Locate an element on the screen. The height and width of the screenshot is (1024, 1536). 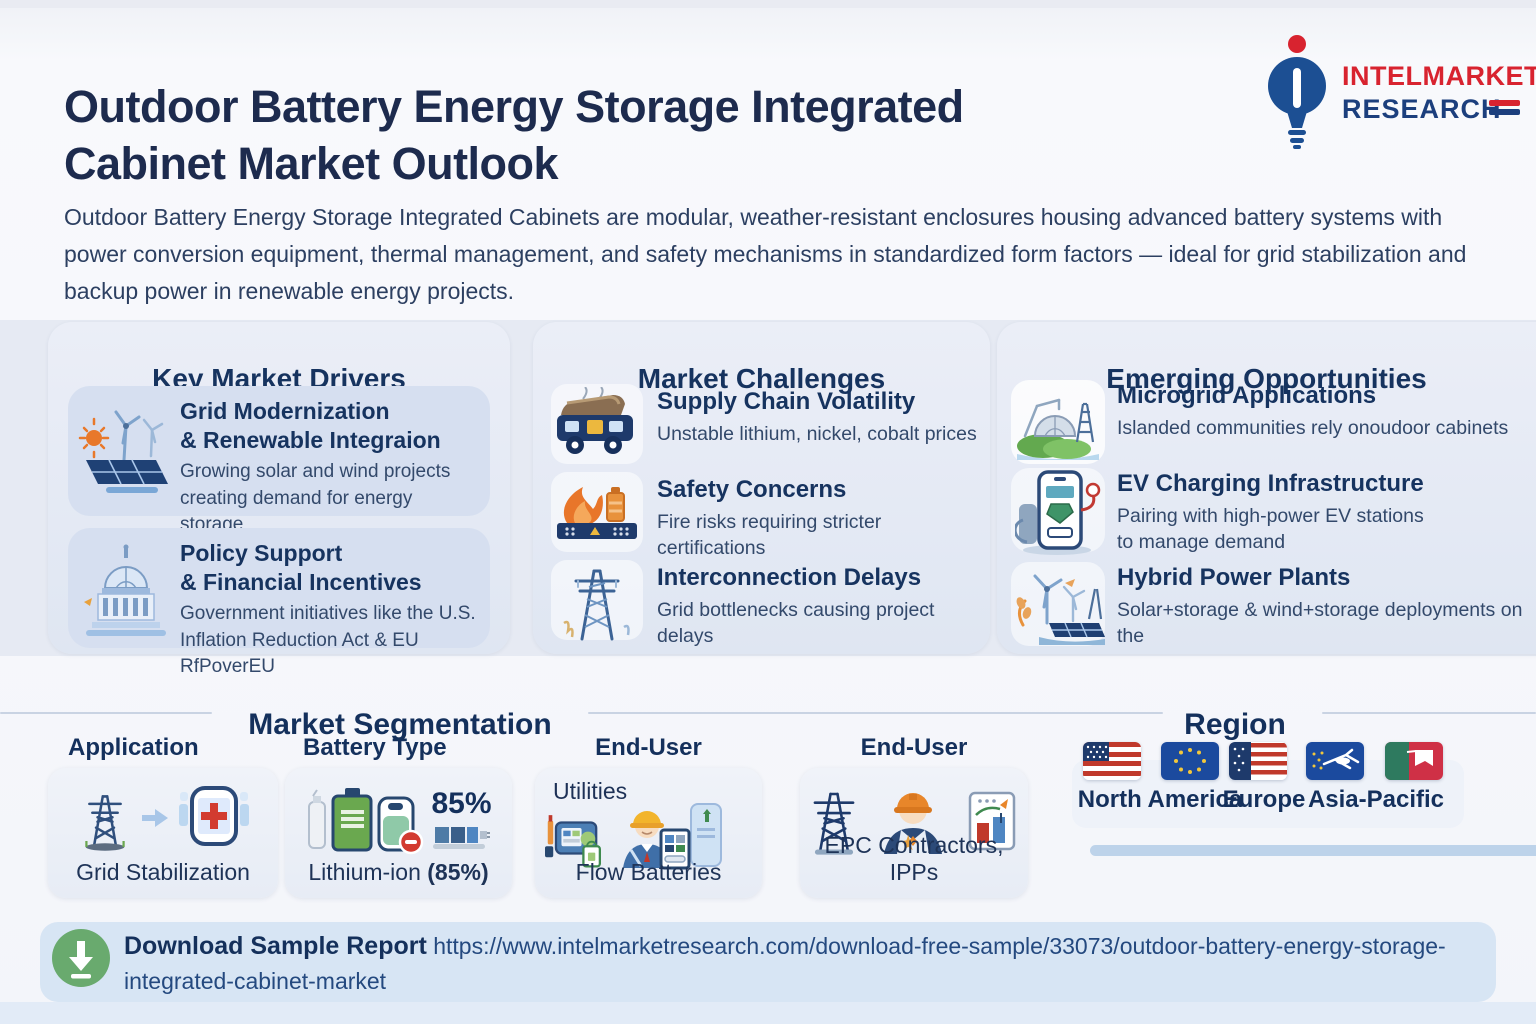
segment-label-application: Application is located at coordinates (133, 747).